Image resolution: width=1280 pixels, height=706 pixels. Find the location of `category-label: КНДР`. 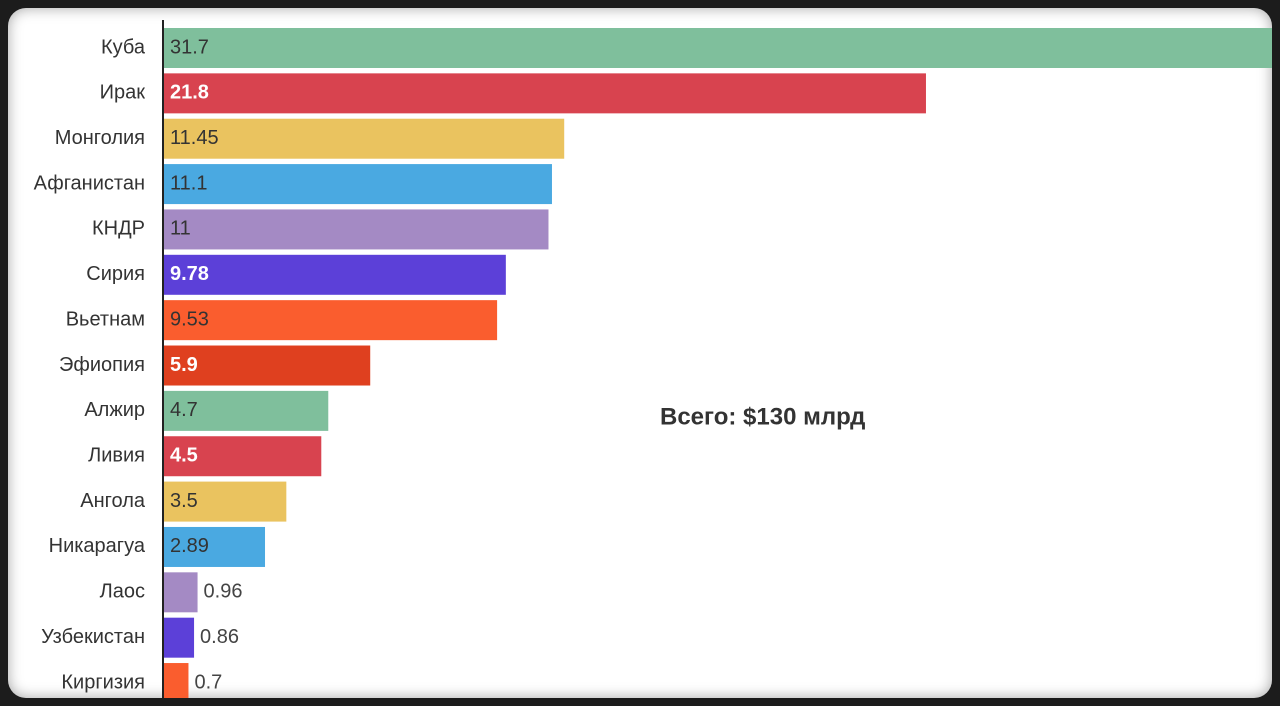

category-label: КНДР is located at coordinates (118, 229).